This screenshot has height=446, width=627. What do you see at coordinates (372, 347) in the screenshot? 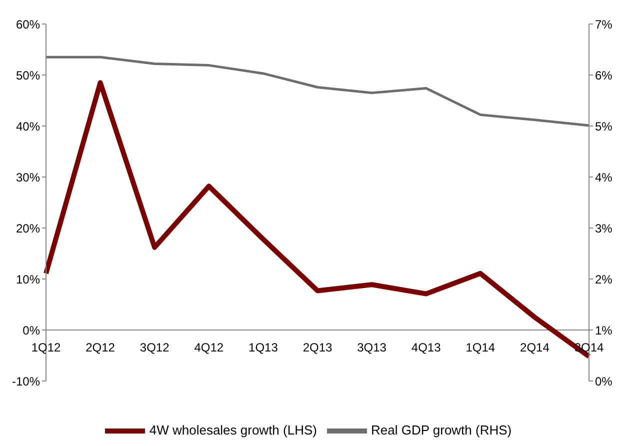
I see `x-tick-label: 3Q13` at bounding box center [372, 347].